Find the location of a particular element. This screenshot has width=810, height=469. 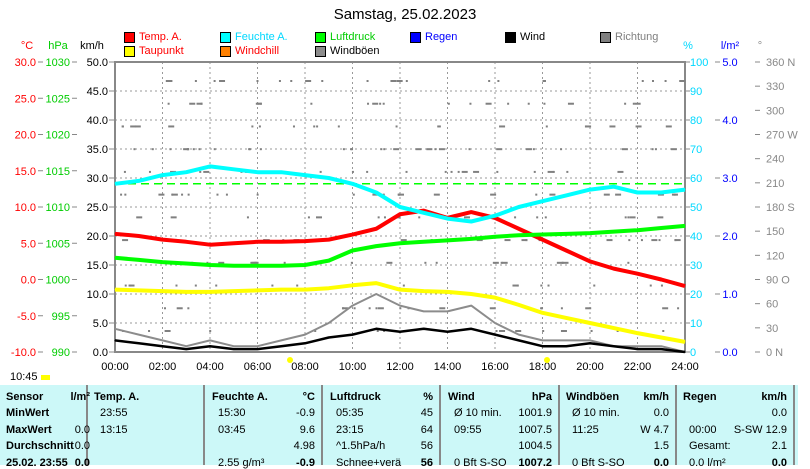

legend-item: Richtung is located at coordinates (629, 37).